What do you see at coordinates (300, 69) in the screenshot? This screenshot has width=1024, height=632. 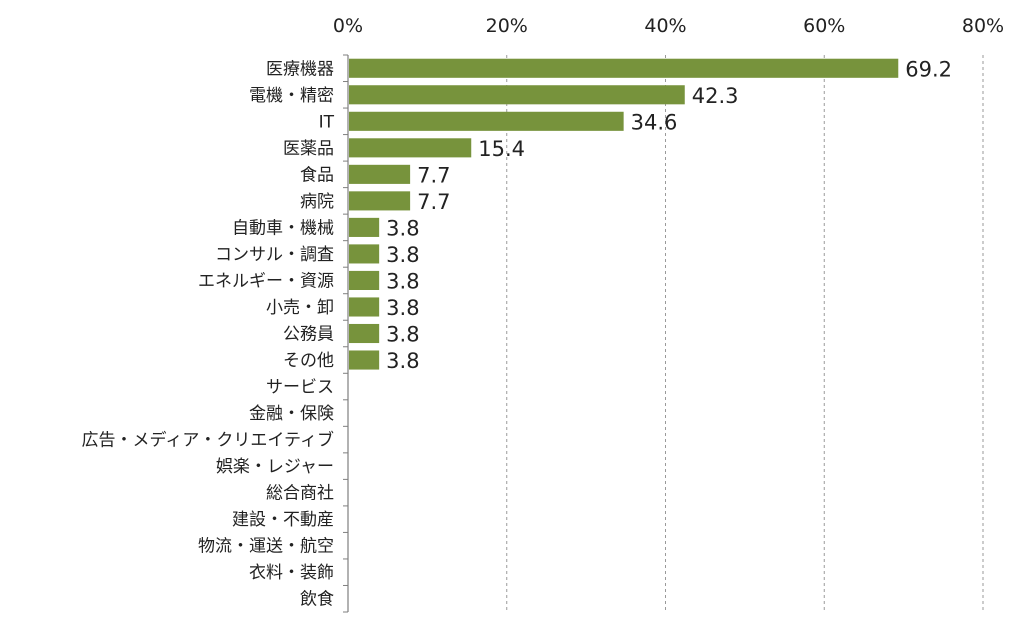 I see `category-label: 医療機器` at bounding box center [300, 69].